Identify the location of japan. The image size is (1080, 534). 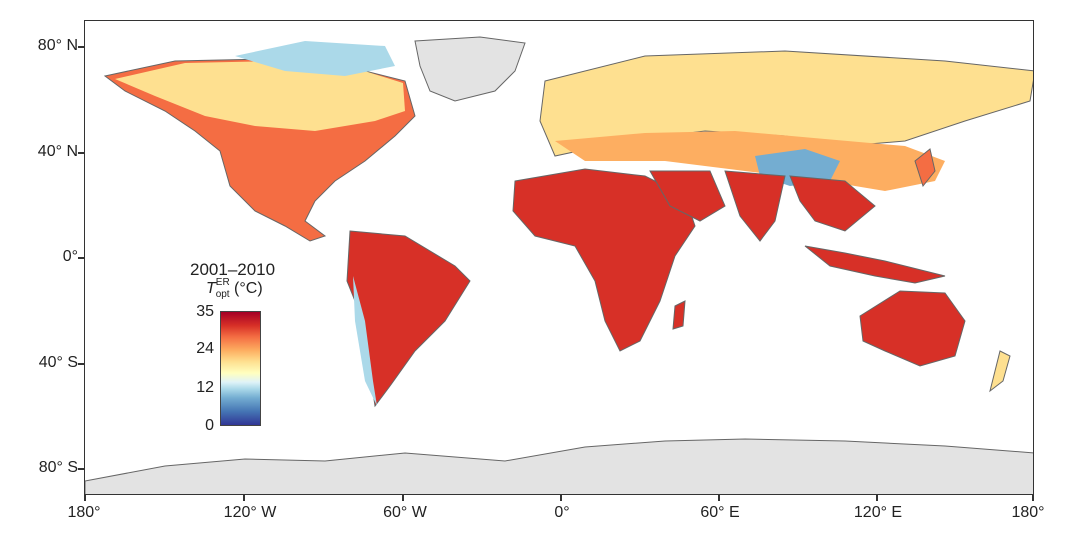
(925, 168).